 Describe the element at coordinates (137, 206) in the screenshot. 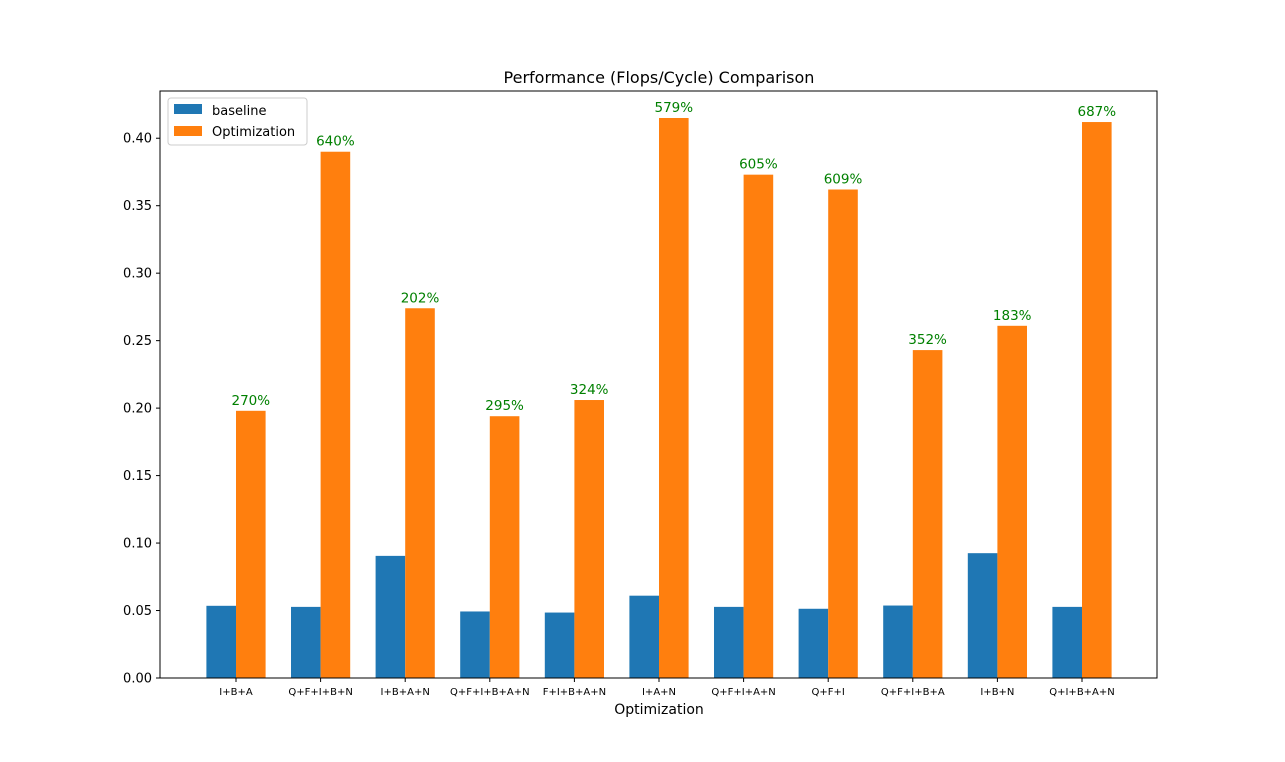

I see `y-tick-label: 0.35` at that location.